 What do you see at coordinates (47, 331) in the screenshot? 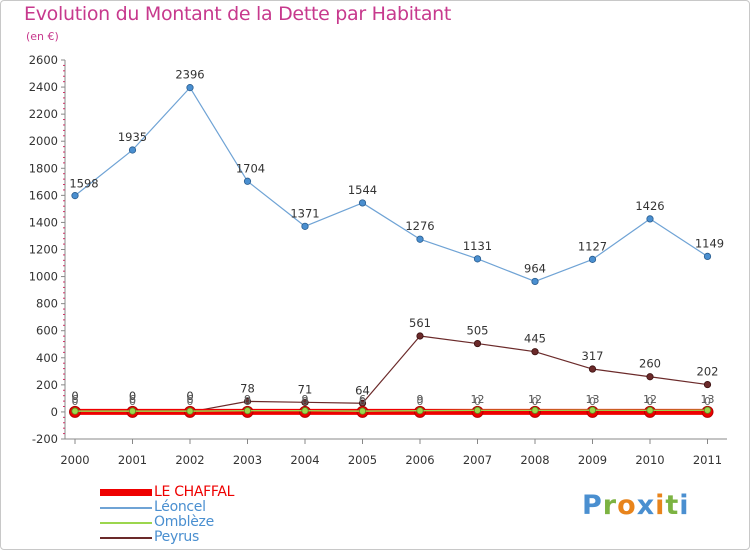
I see `y-tick-label: 600` at bounding box center [47, 331].